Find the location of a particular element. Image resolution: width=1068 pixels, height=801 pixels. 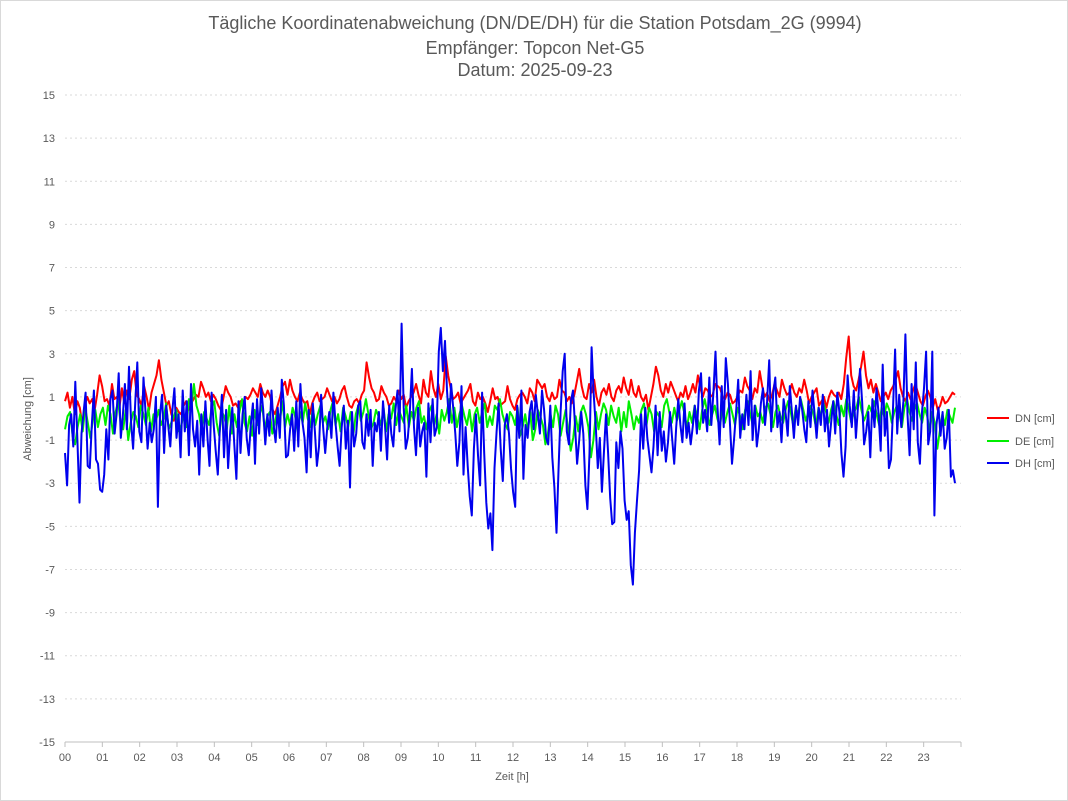

y-tick-label: -1 is located at coordinates (50, 441).